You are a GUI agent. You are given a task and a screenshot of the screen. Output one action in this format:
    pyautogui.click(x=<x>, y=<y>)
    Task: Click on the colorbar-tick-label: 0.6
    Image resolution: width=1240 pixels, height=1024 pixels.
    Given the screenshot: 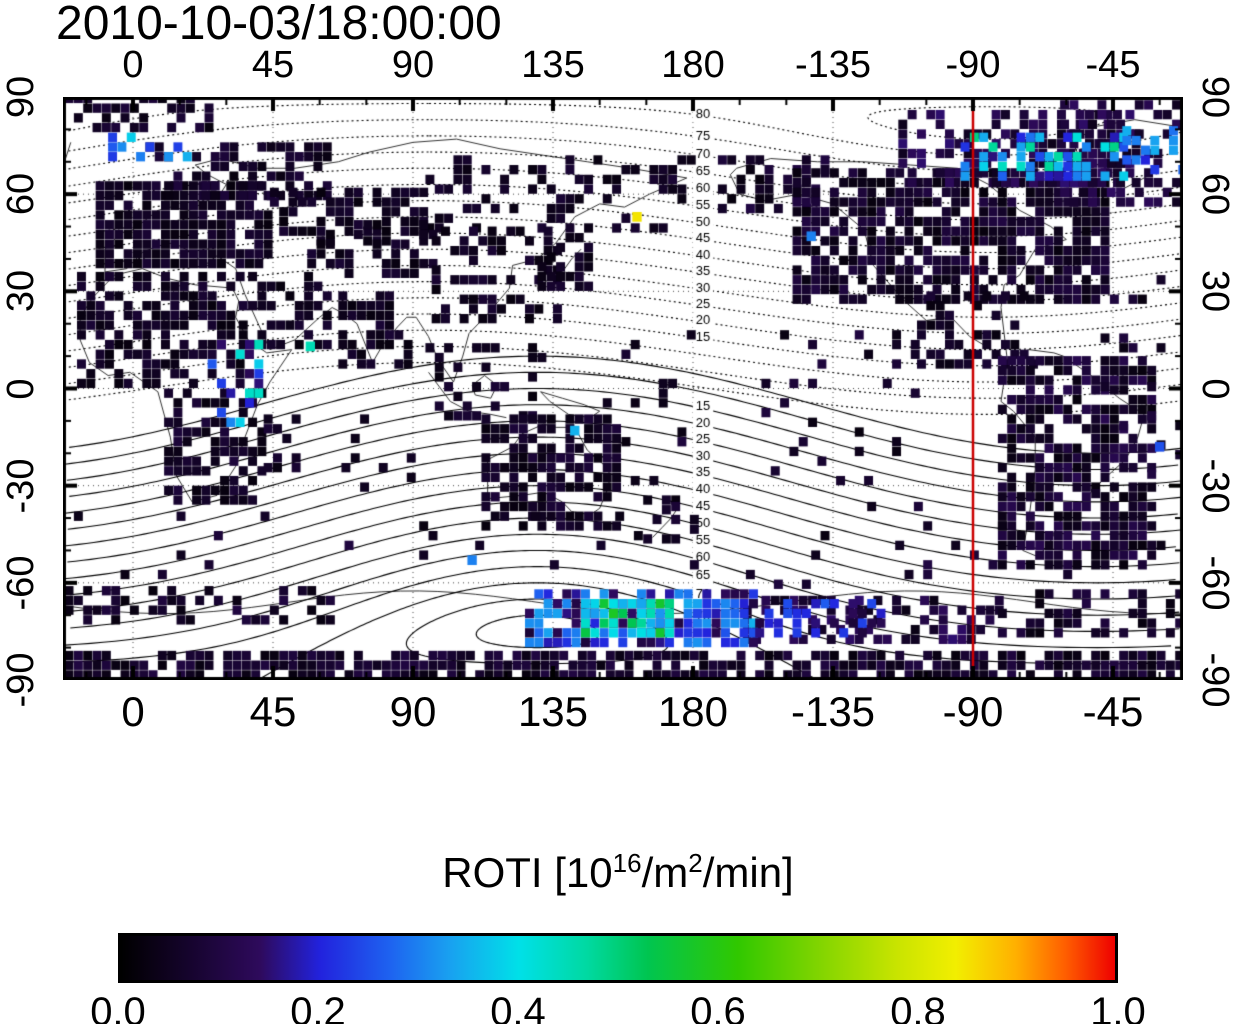 What is the action you would take?
    pyautogui.click(x=718, y=1007)
    